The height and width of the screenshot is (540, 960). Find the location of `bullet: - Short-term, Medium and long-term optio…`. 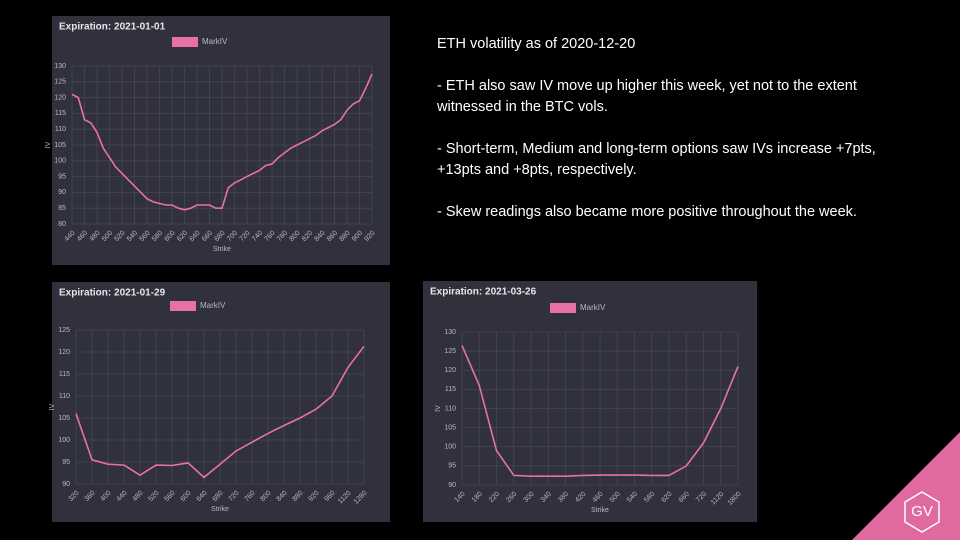

bullet: - Short-term, Medium and long-term optio… is located at coordinates (656, 159).